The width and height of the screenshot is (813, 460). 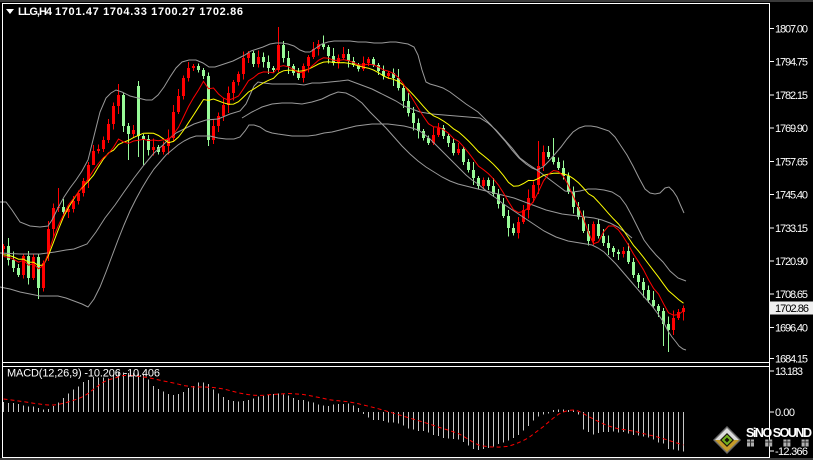 I want to click on svg-text: 1757.65, so click(x=791, y=162).